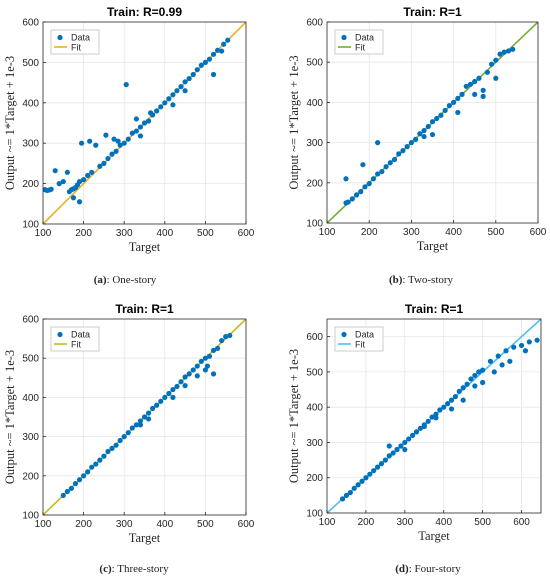 The height and width of the screenshot is (587, 550). Describe the element at coordinates (427, 569) in the screenshot. I see `caption-d: (d): Four-story` at that location.